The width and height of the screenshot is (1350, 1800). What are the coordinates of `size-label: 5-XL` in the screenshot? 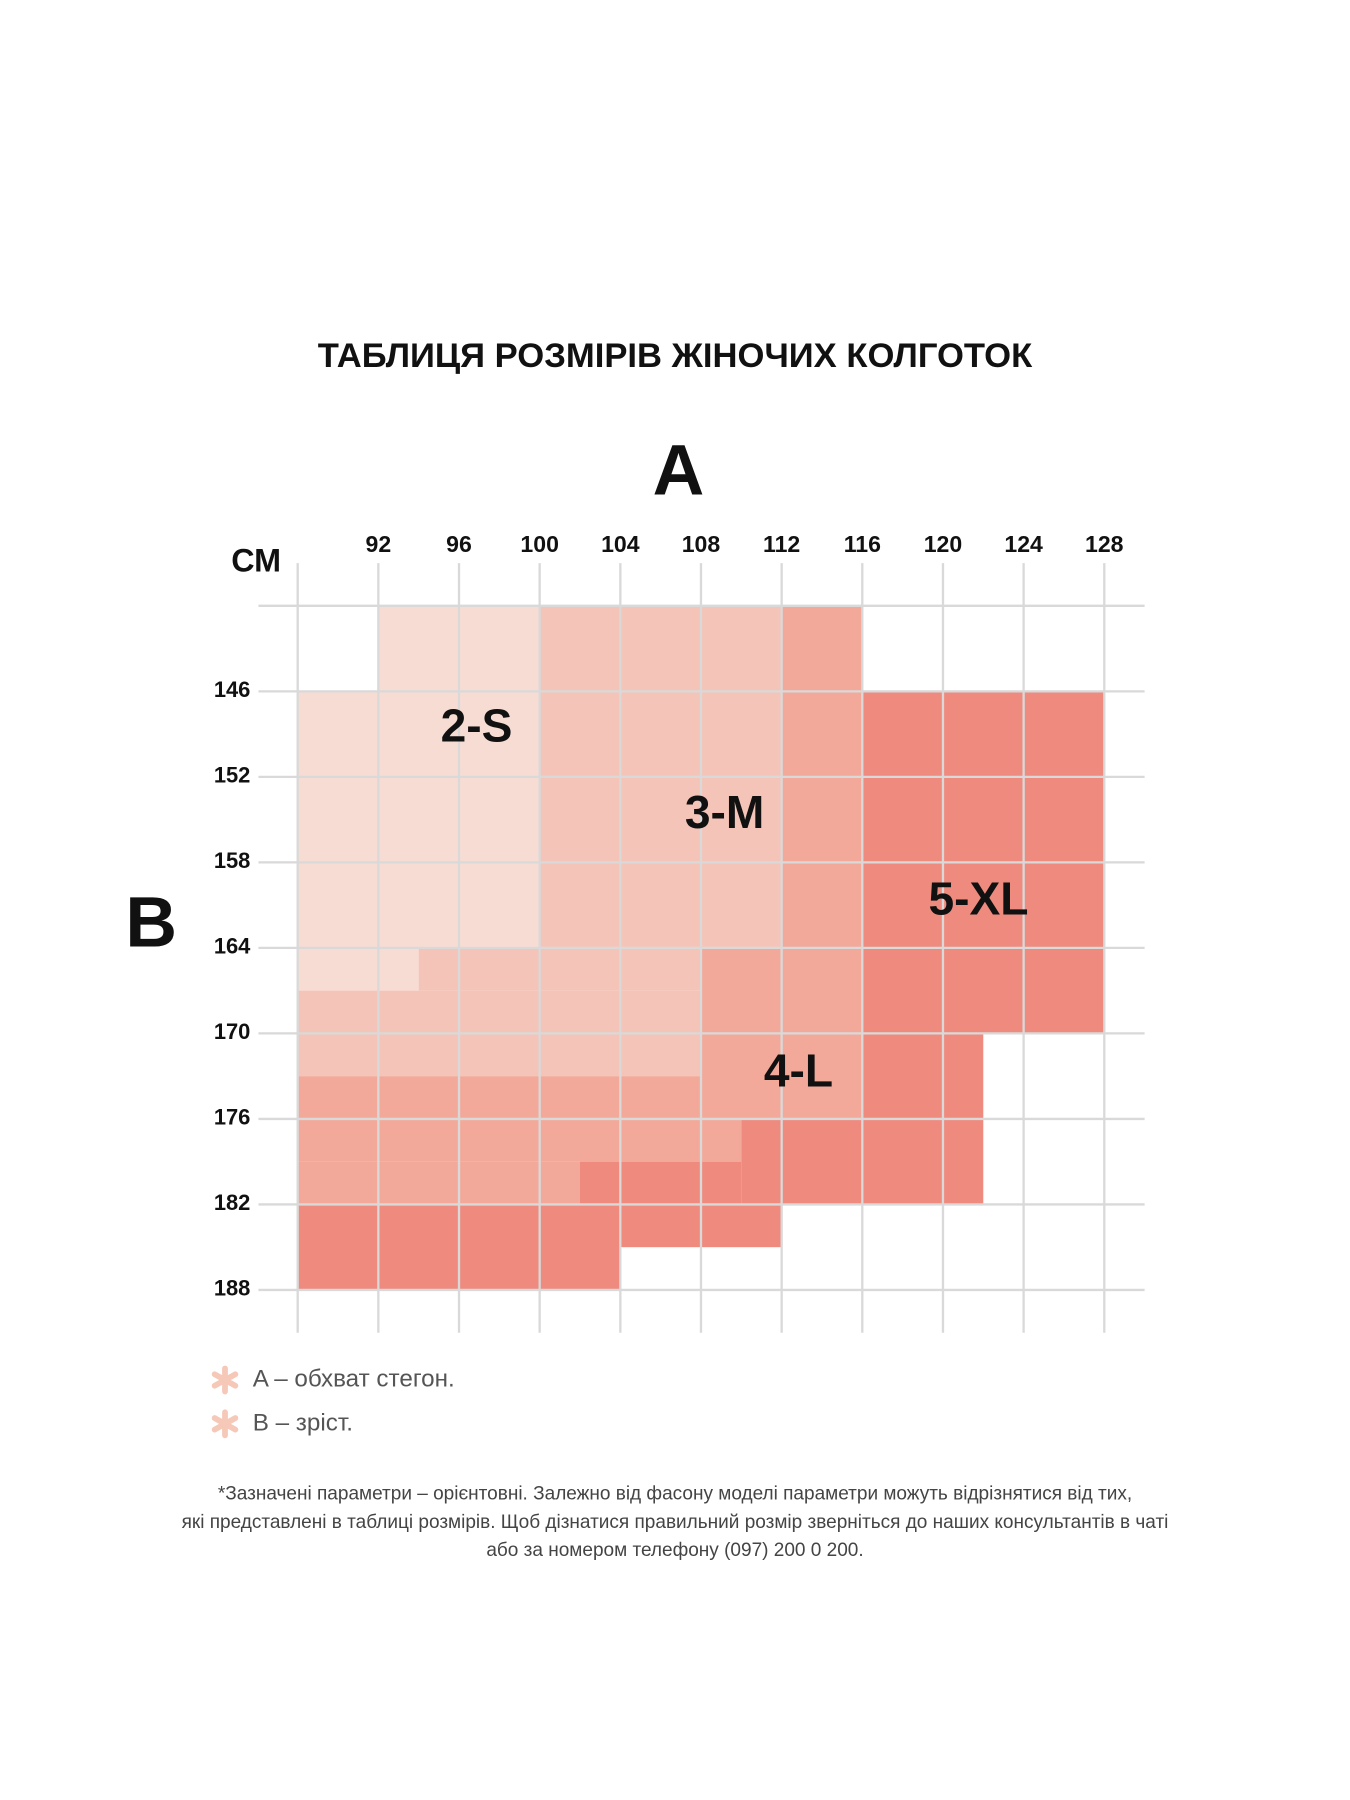 It's located at (978, 898).